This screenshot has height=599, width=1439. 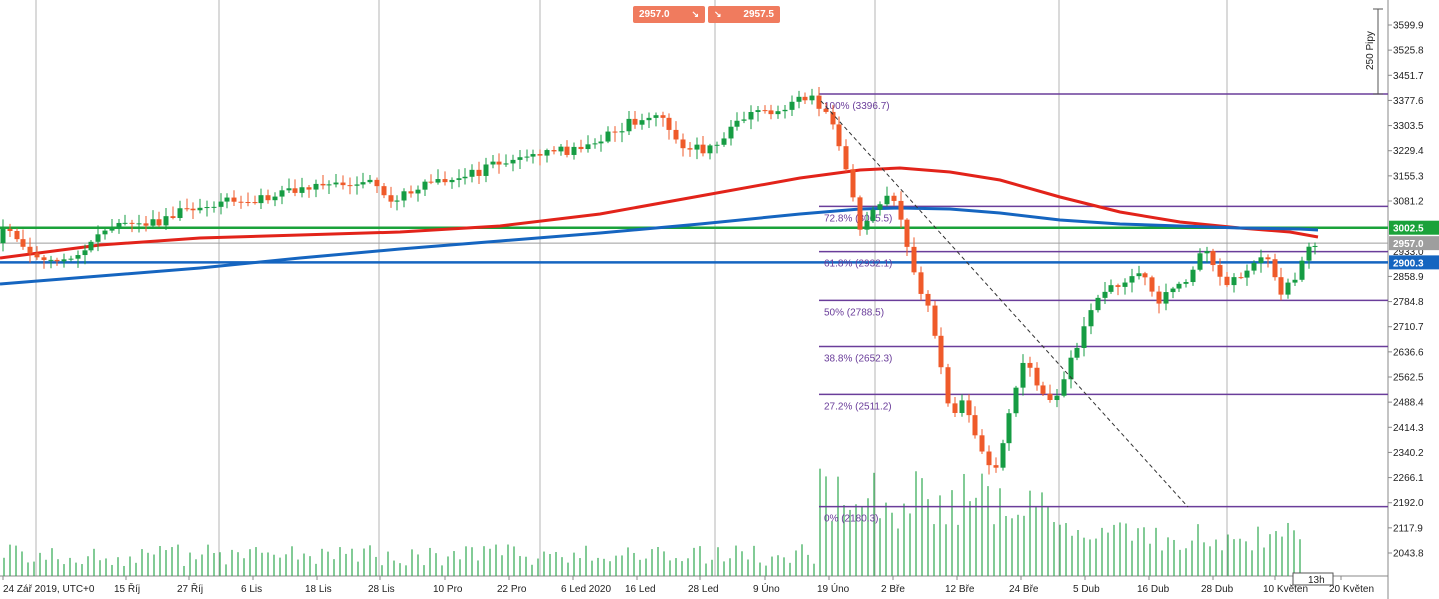 I want to click on moving-average-fast-line, so click(x=659, y=213).